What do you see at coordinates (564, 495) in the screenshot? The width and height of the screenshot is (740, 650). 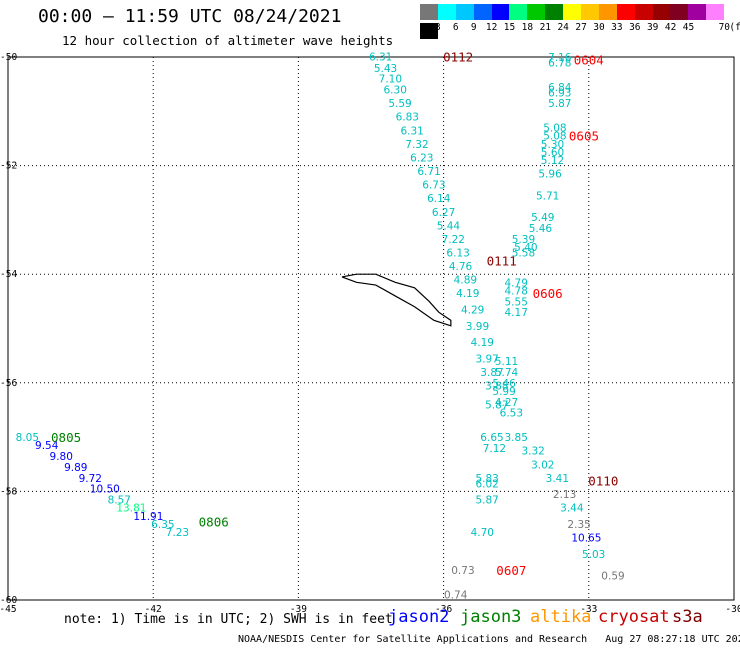 I see `swh-value-label: 2.13` at bounding box center [564, 495].